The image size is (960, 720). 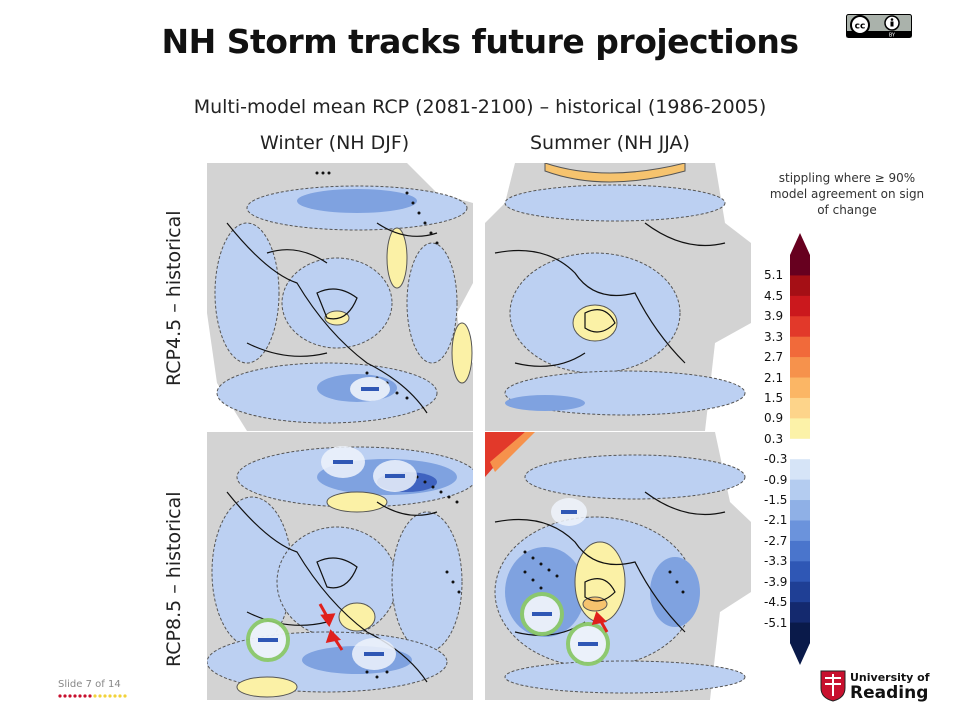 What do you see at coordinates (890, 677) in the screenshot?
I see `institution-name-line1: University of` at bounding box center [890, 677].